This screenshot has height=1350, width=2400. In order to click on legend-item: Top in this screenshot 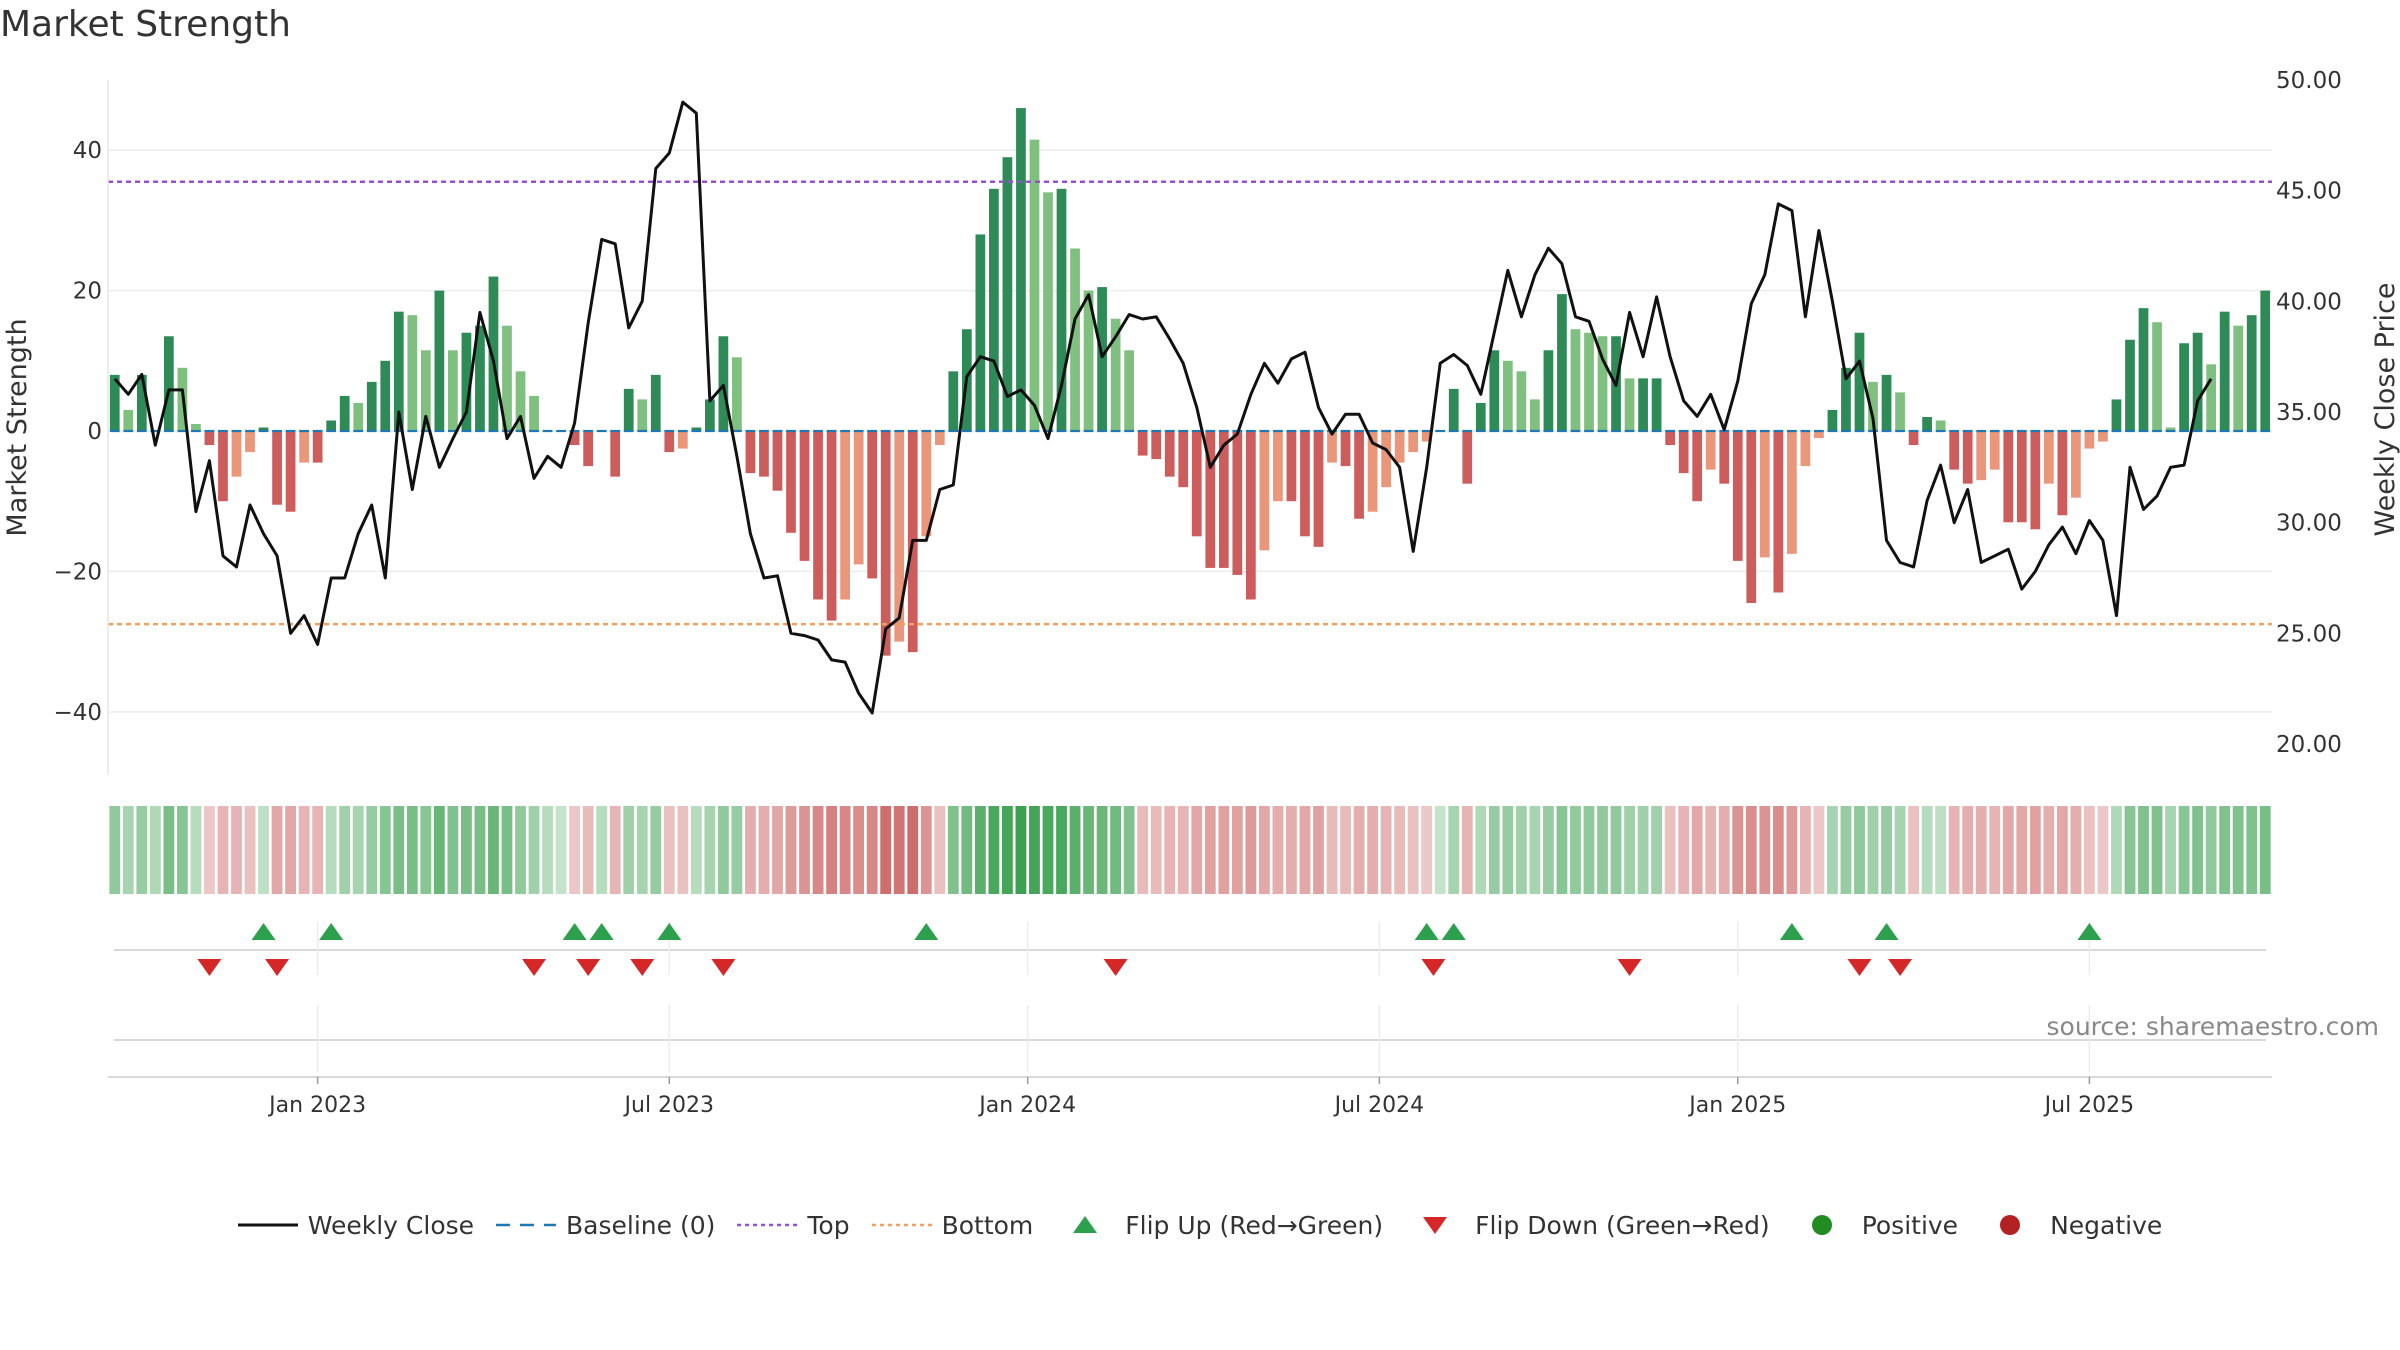, I will do `click(793, 1225)`.